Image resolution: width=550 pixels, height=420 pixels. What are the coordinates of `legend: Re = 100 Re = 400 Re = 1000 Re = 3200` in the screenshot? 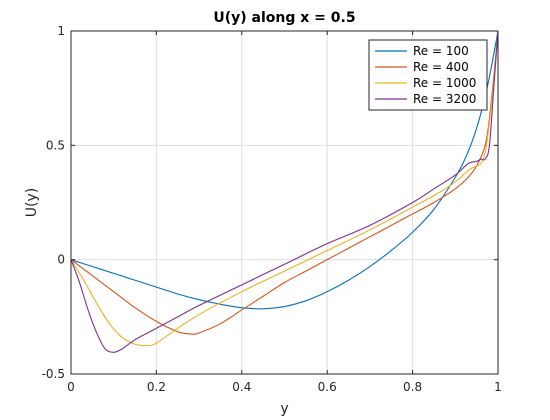 It's located at (428, 75).